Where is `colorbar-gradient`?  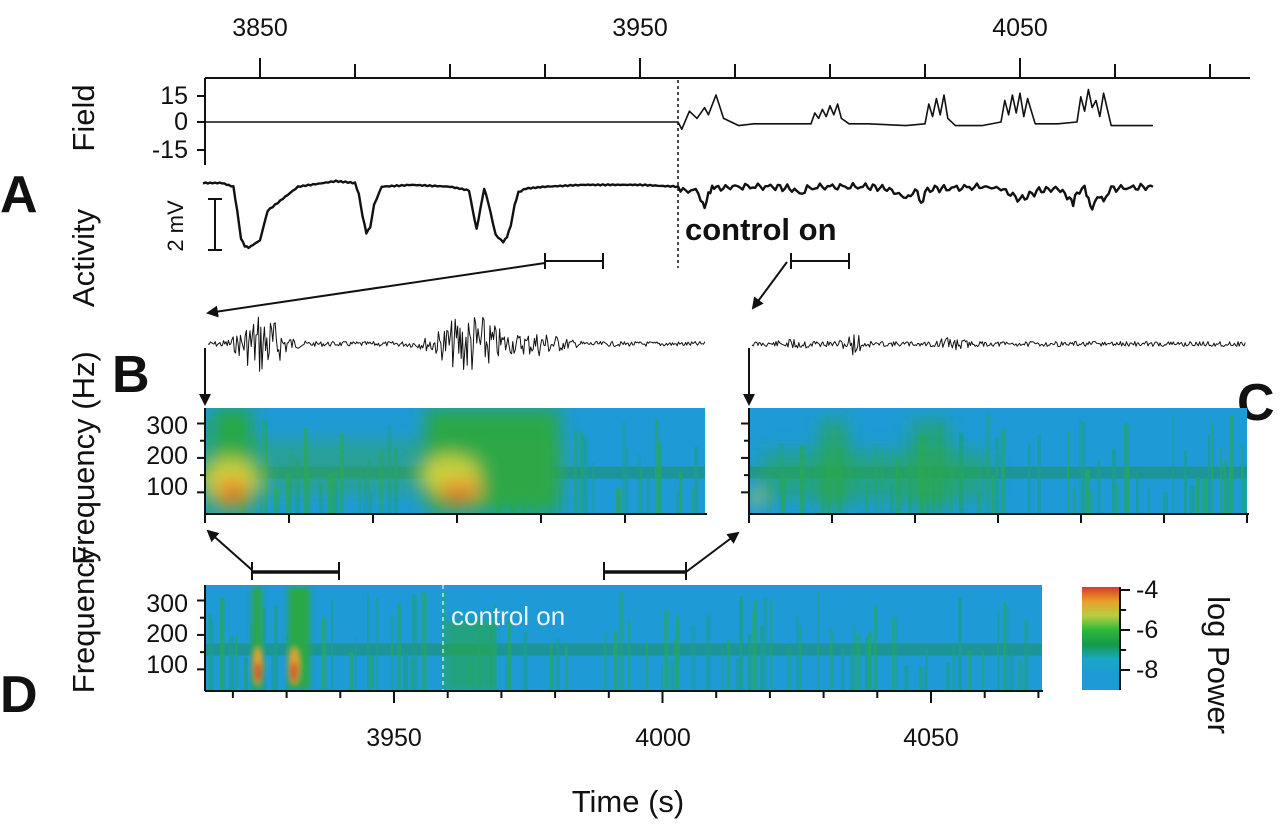 colorbar-gradient is located at coordinates (1101, 638).